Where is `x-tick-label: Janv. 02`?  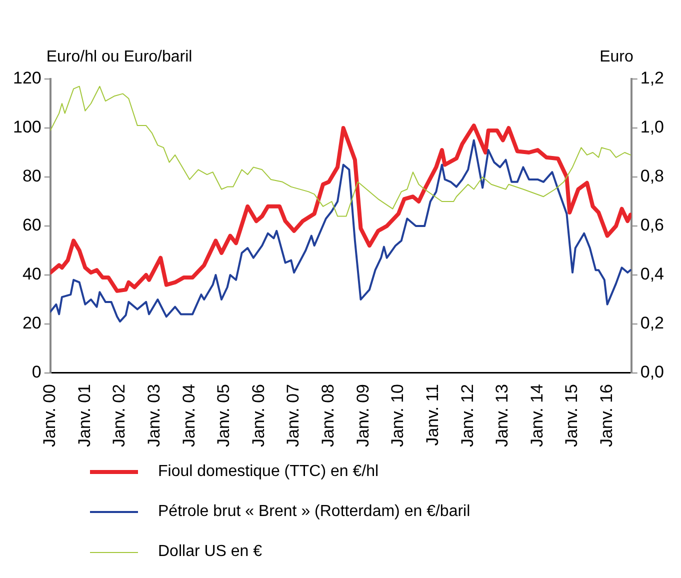
x-tick-label: Janv. 02 is located at coordinates (119, 416).